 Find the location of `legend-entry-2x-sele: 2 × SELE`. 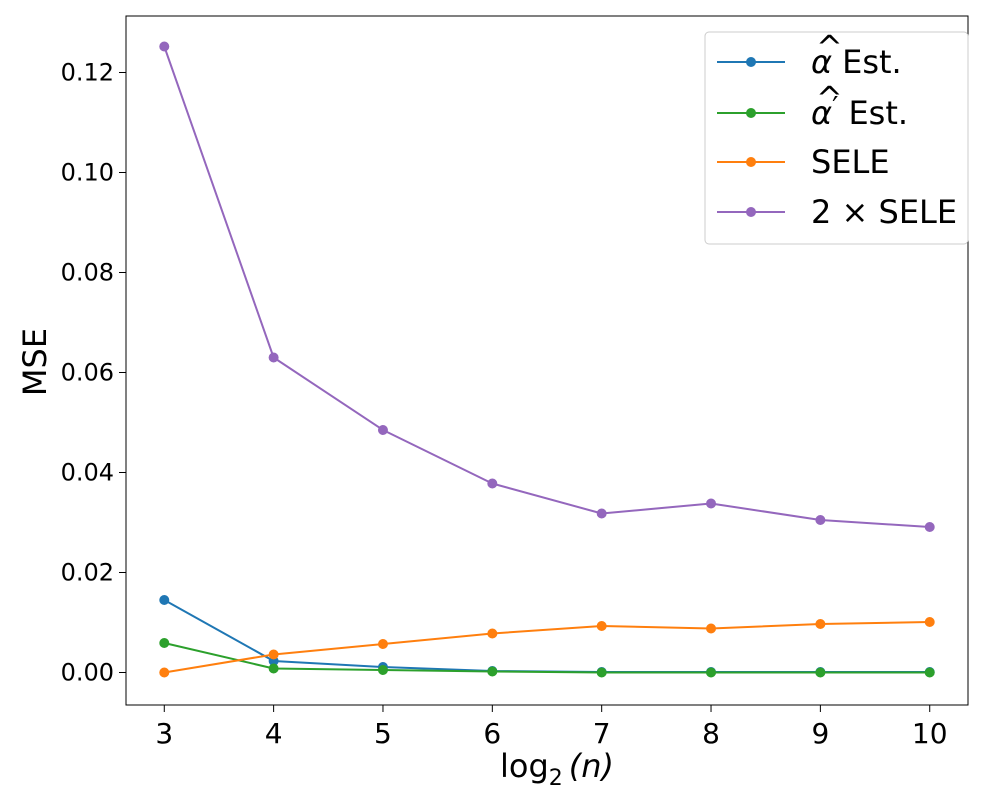

legend-entry-2x-sele: 2 × SELE is located at coordinates (837, 212).